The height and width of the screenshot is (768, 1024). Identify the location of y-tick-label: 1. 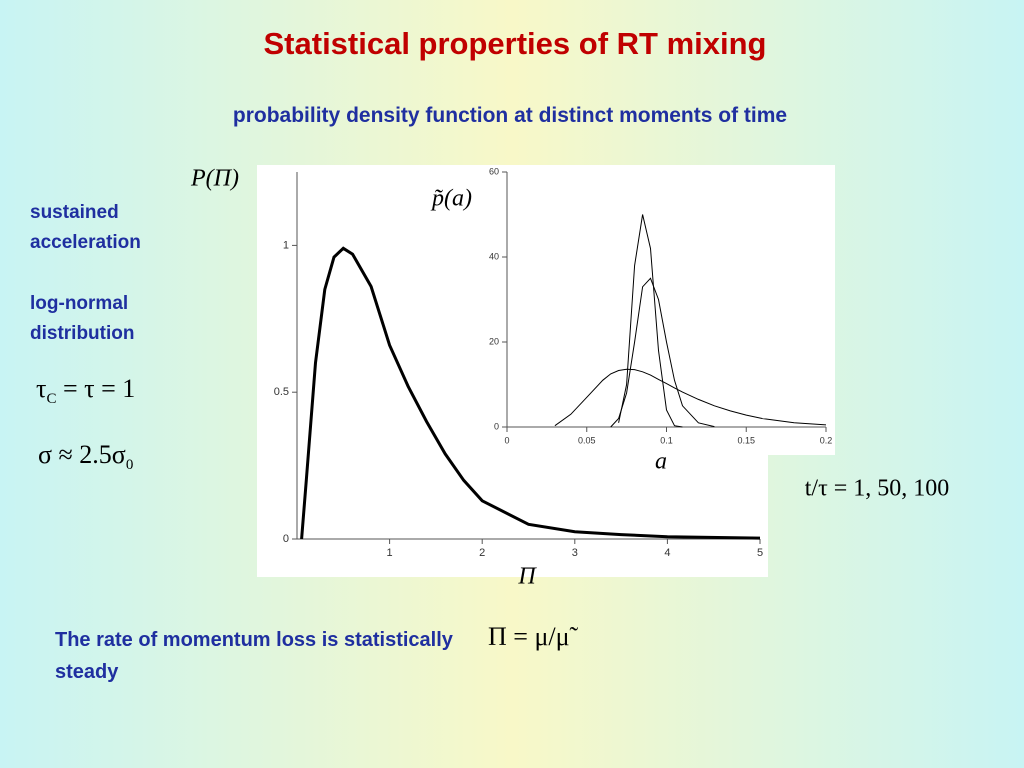
(286, 245).